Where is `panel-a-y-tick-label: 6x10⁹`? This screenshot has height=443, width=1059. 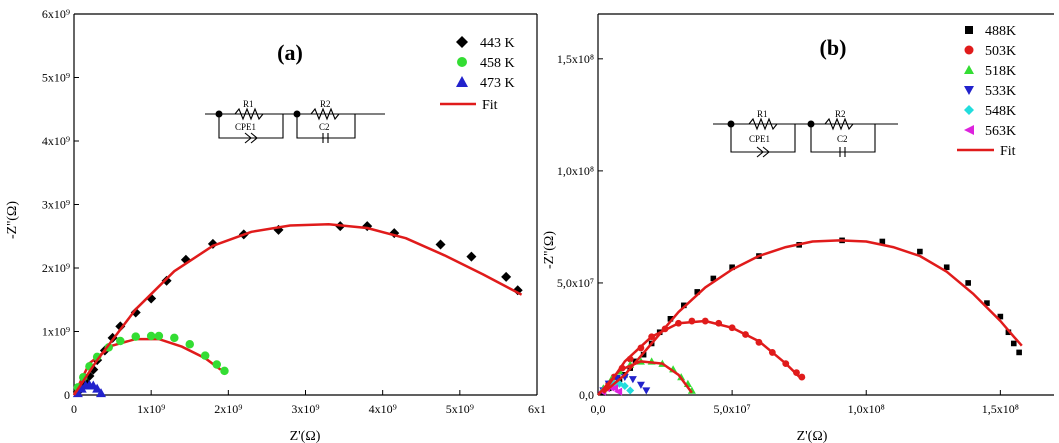 panel-a-y-tick-label: 6x10⁹ is located at coordinates (56, 14).